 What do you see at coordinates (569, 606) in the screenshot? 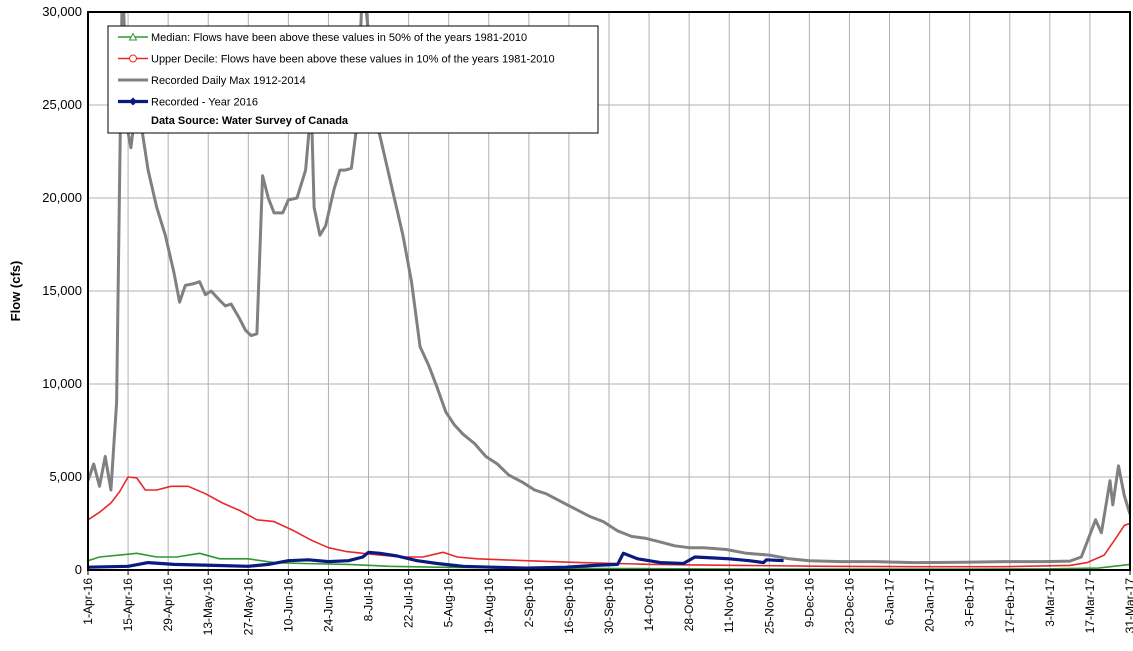
I see `x-tick-label: 16-Sep-16` at bounding box center [569, 606].